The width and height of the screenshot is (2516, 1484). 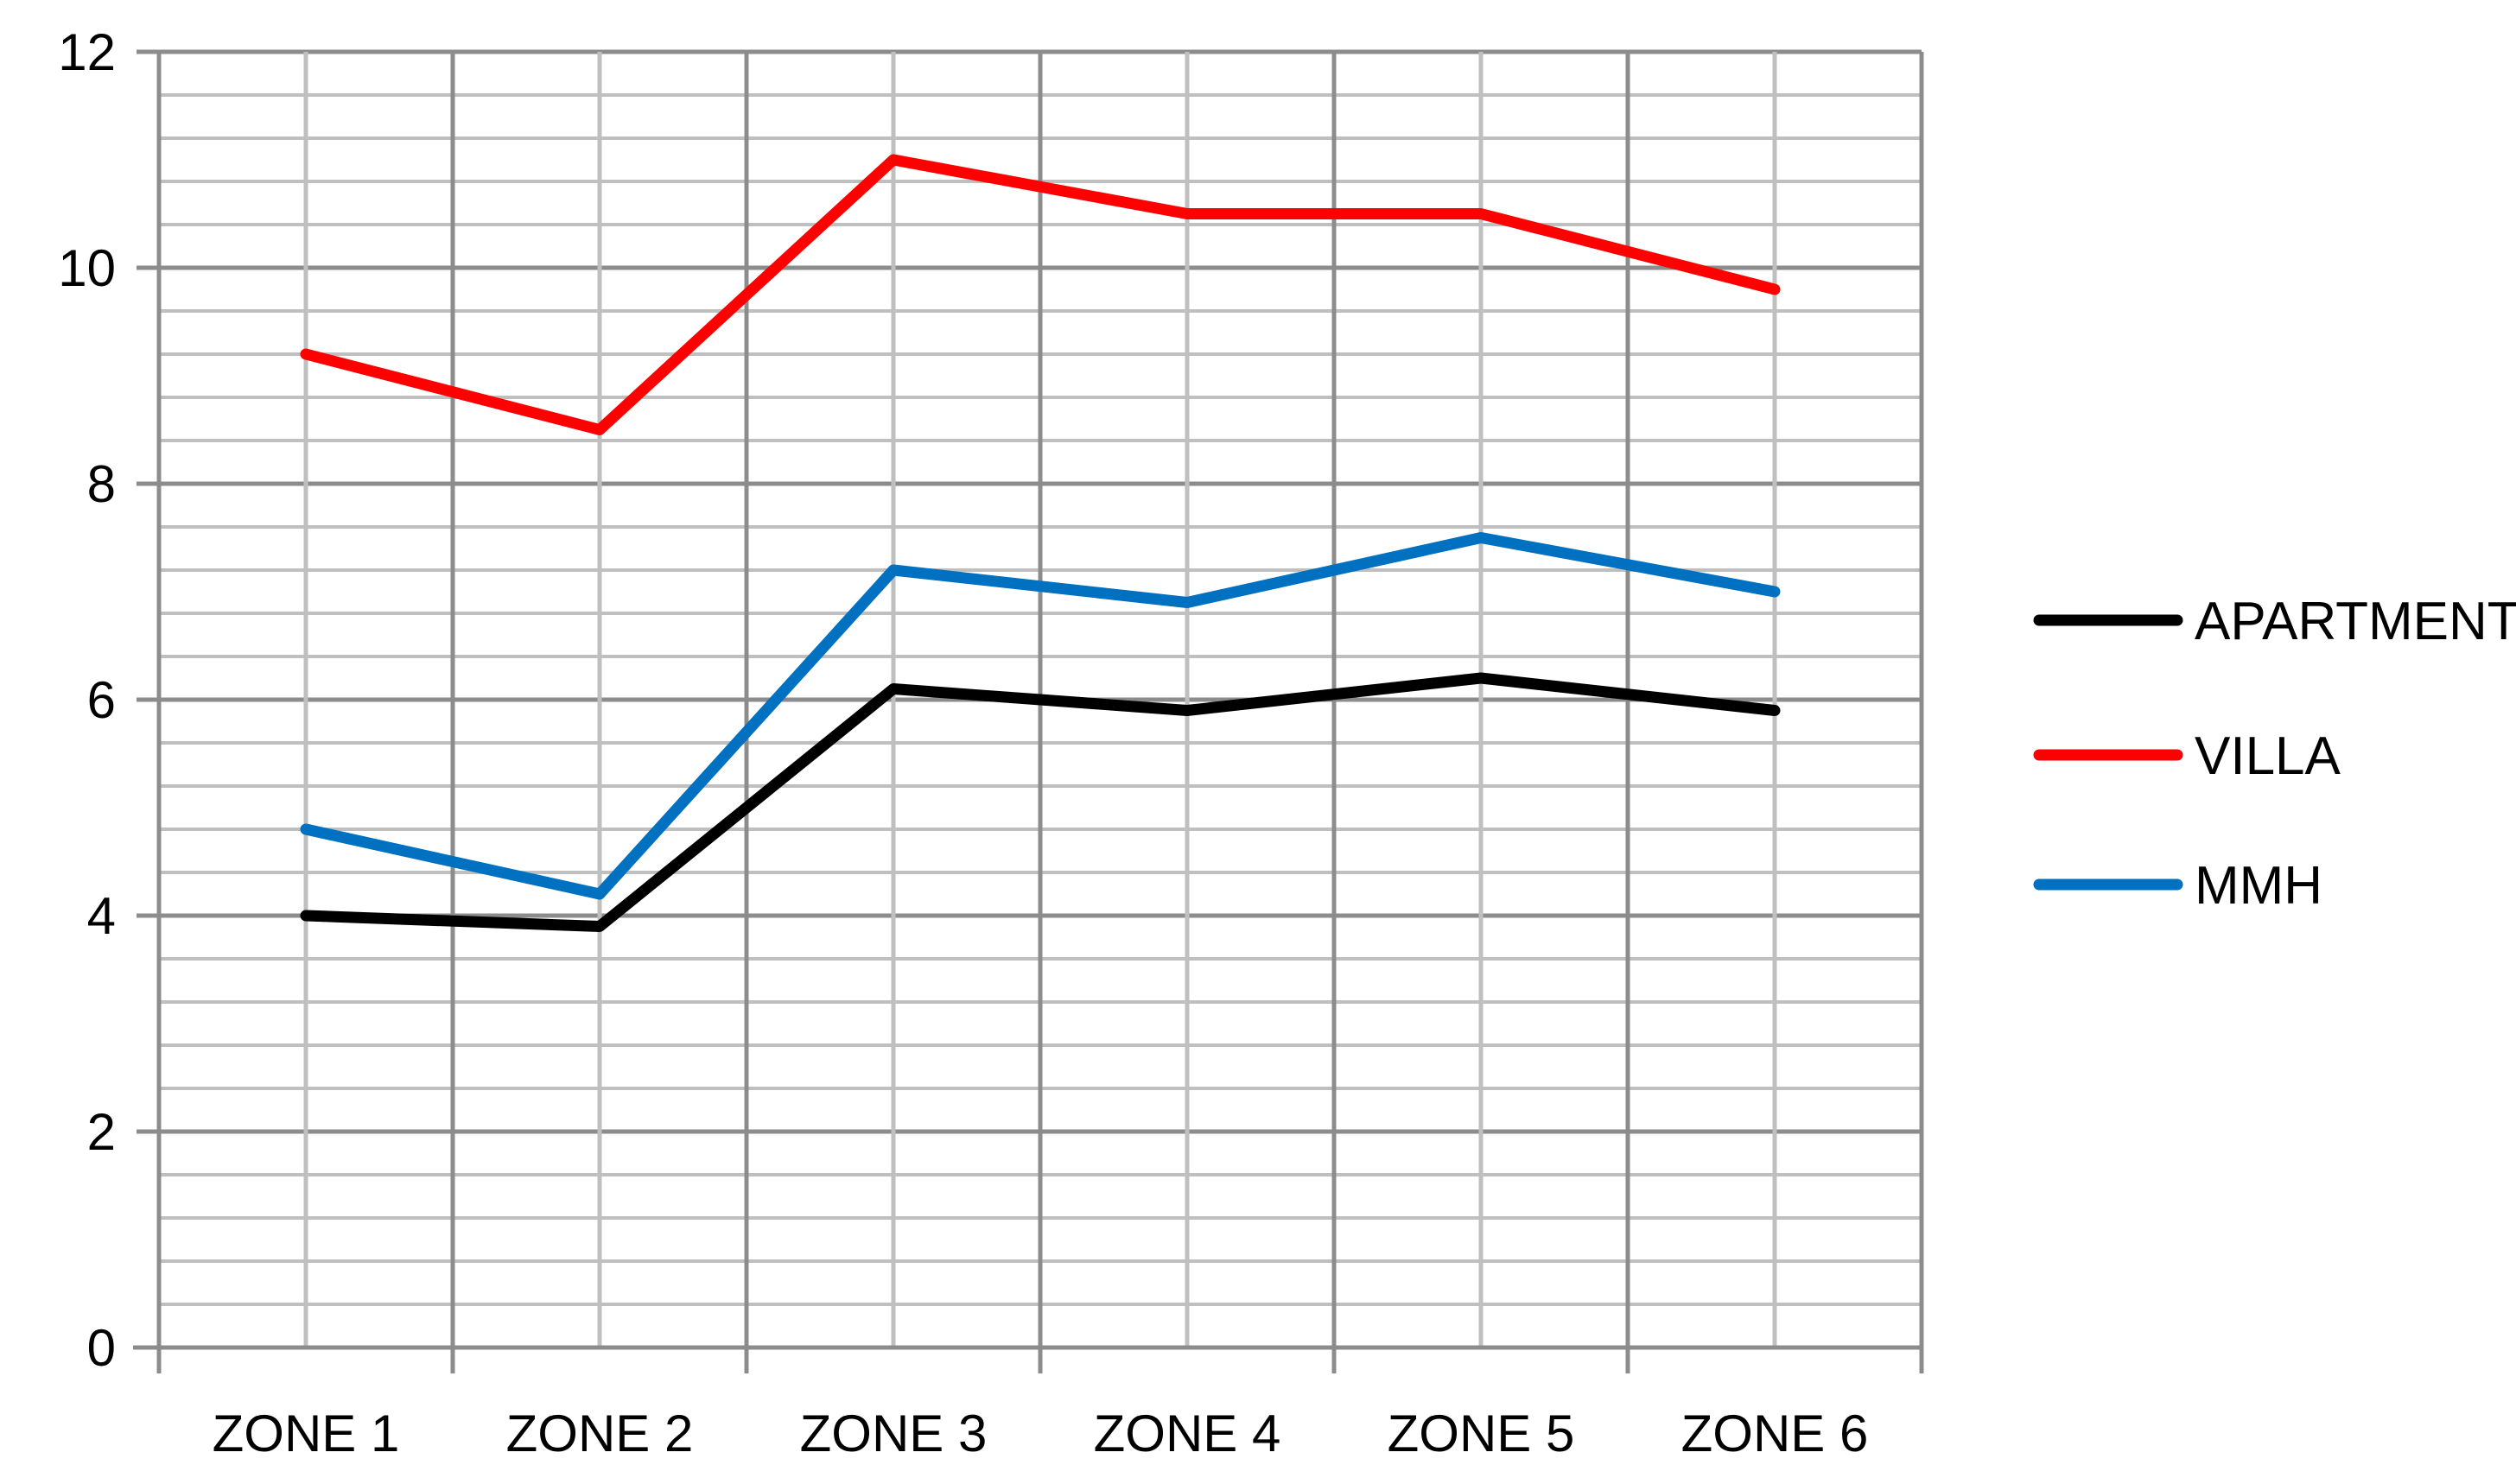 I want to click on y-tick-label: 8, so click(x=102, y=484).